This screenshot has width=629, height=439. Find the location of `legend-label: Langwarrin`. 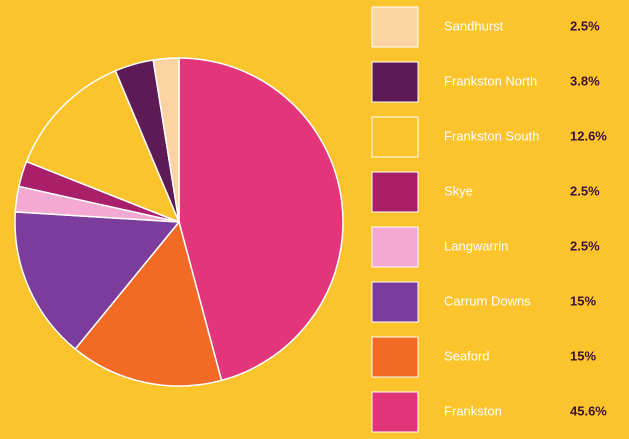

legend-label: Langwarrin is located at coordinates (476, 245).